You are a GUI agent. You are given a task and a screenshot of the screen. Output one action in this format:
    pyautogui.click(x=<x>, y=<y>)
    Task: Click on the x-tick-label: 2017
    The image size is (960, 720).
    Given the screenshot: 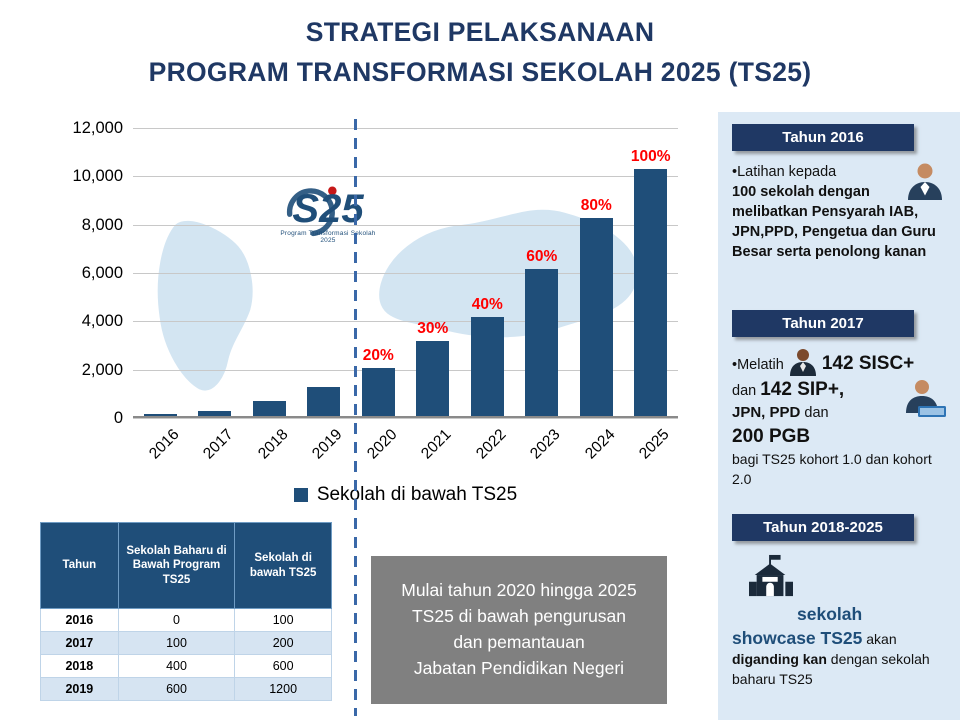 What is the action you would take?
    pyautogui.click(x=218, y=444)
    